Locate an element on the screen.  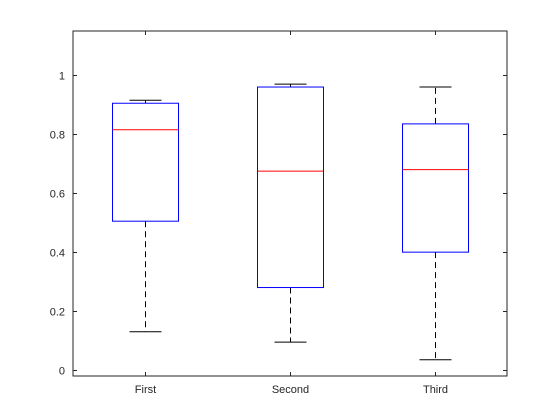
y-tick-label: 0.4 is located at coordinates (57, 254).